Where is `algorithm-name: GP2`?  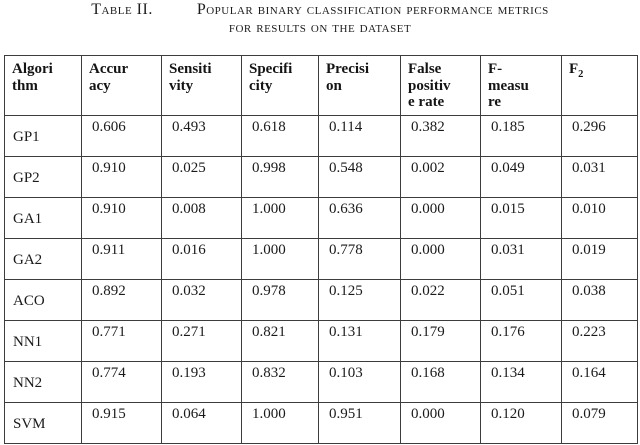 algorithm-name: GP2 is located at coordinates (43, 176).